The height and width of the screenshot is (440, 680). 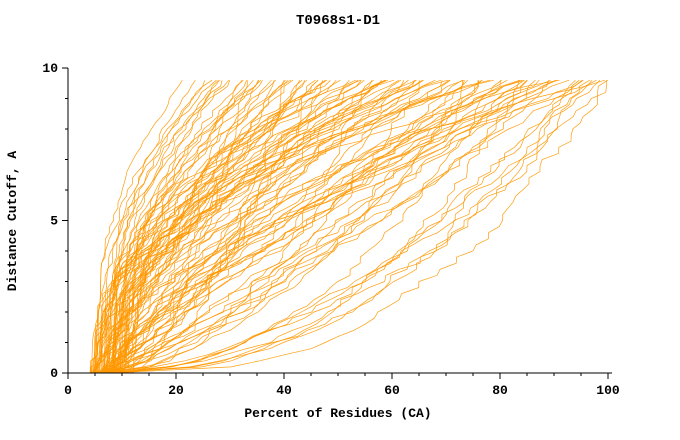 What do you see at coordinates (50, 68) in the screenshot?
I see `y-tick-label: 10` at bounding box center [50, 68].